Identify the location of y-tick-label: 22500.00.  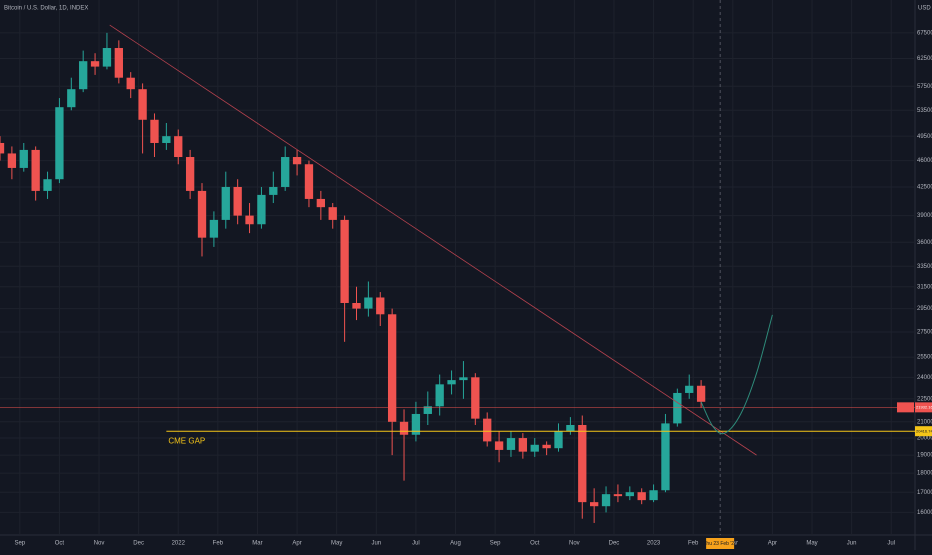
(924, 399).